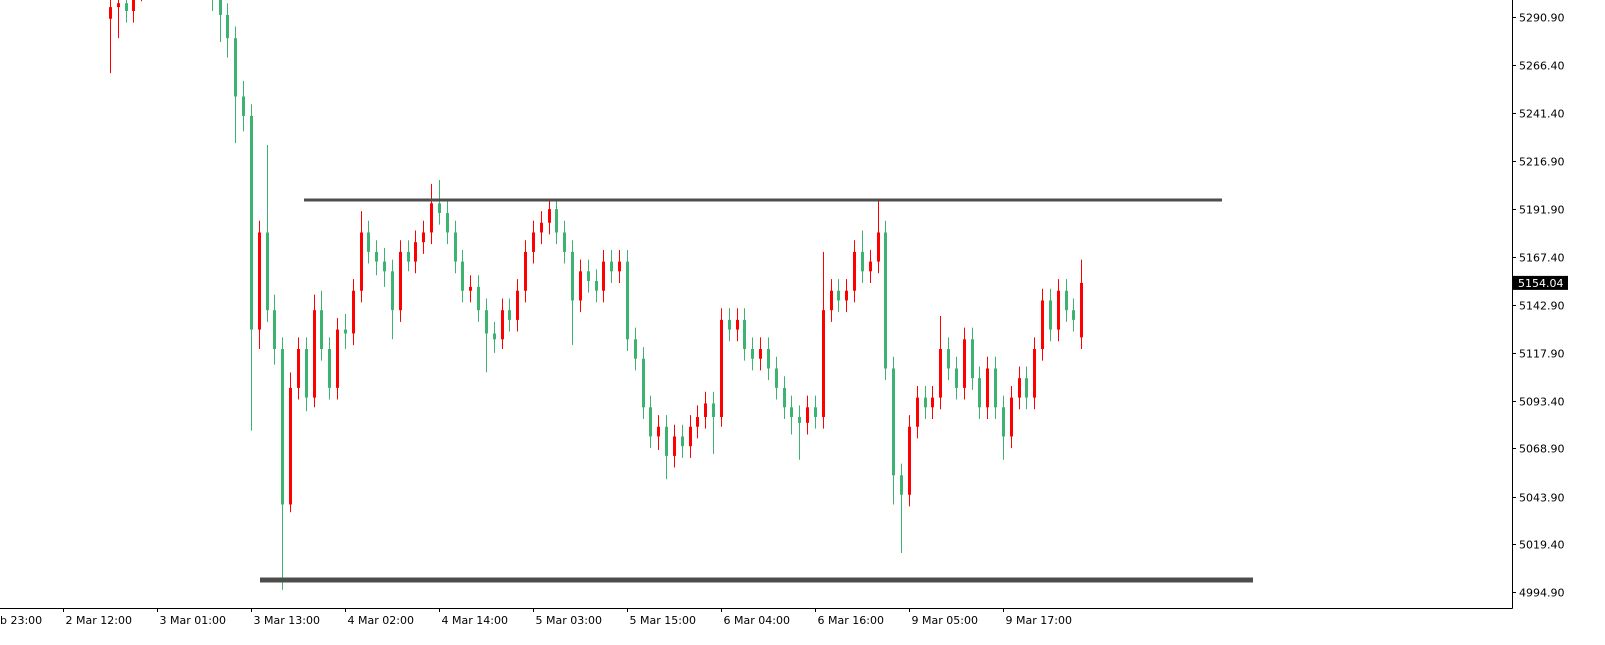  I want to click on x-tick-label: 9 Mar 17:00, so click(1039, 620).